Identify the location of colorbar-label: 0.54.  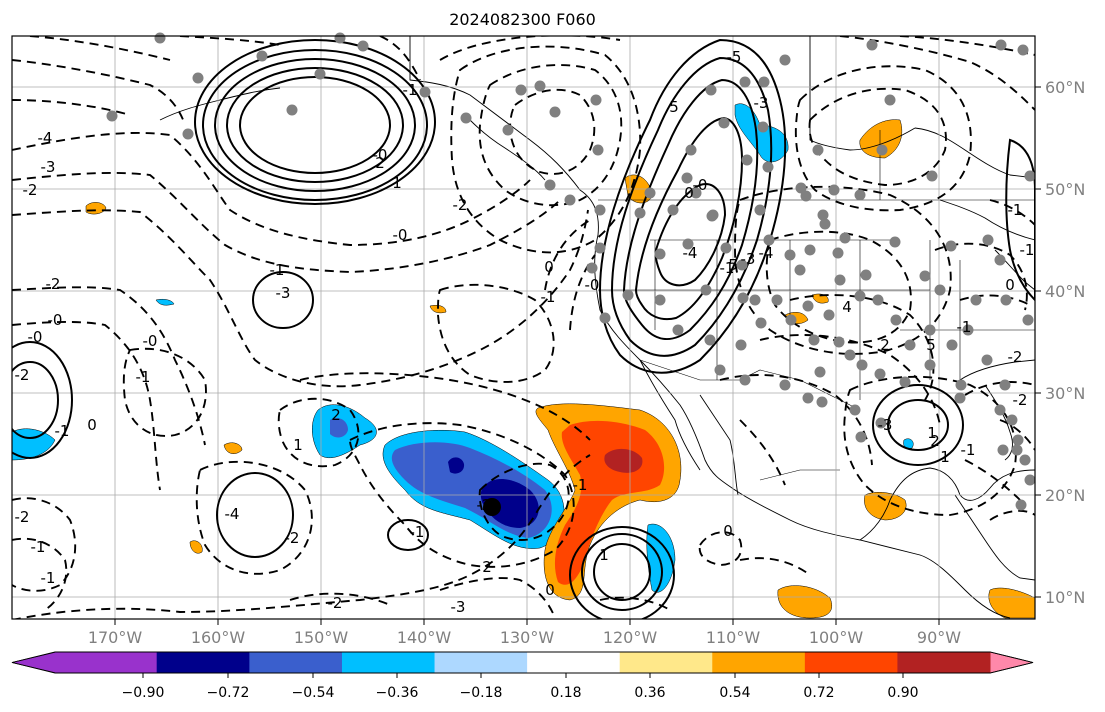
(734, 693).